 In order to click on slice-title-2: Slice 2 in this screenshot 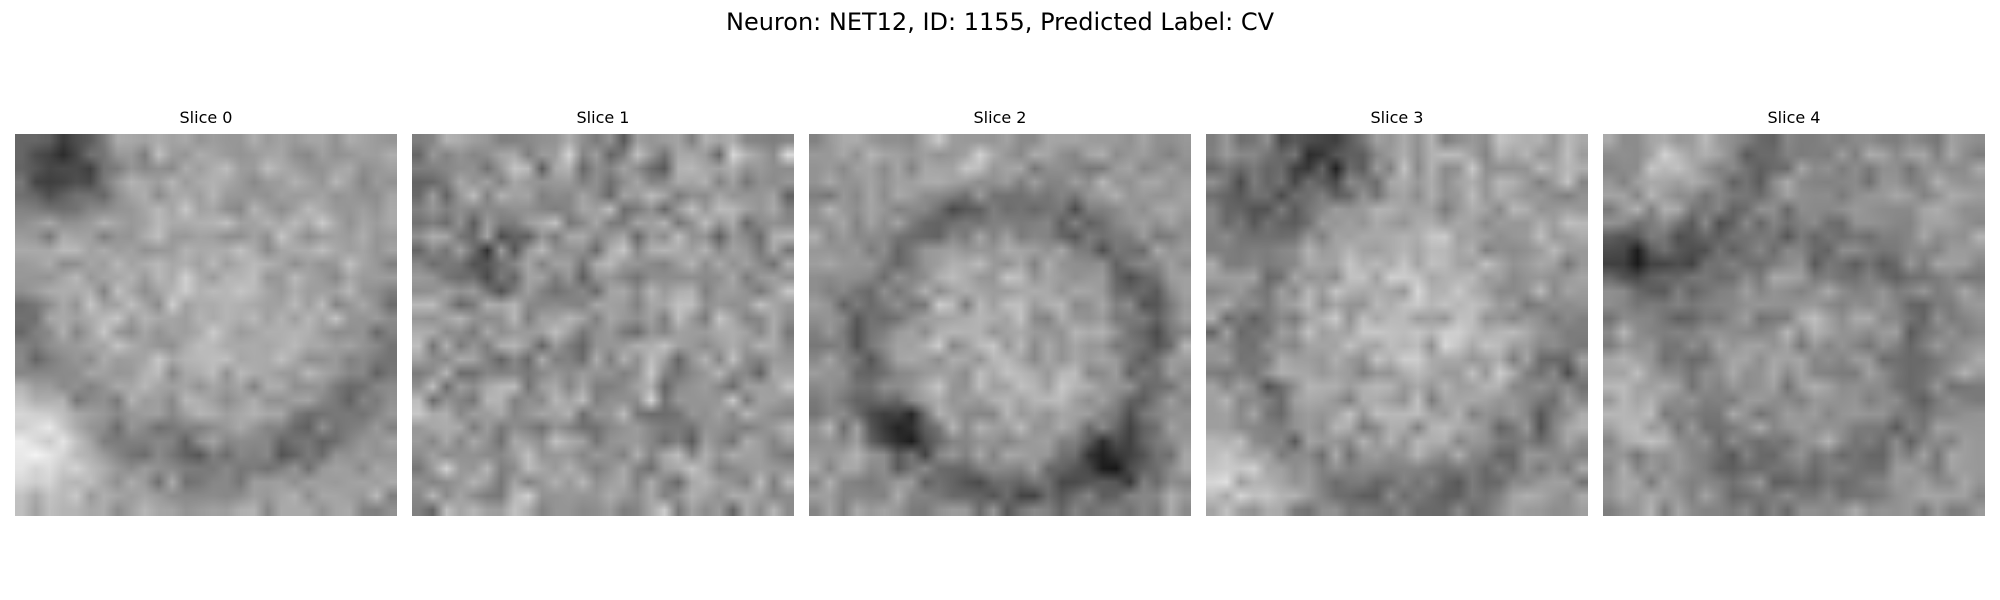, I will do `click(1000, 117)`.